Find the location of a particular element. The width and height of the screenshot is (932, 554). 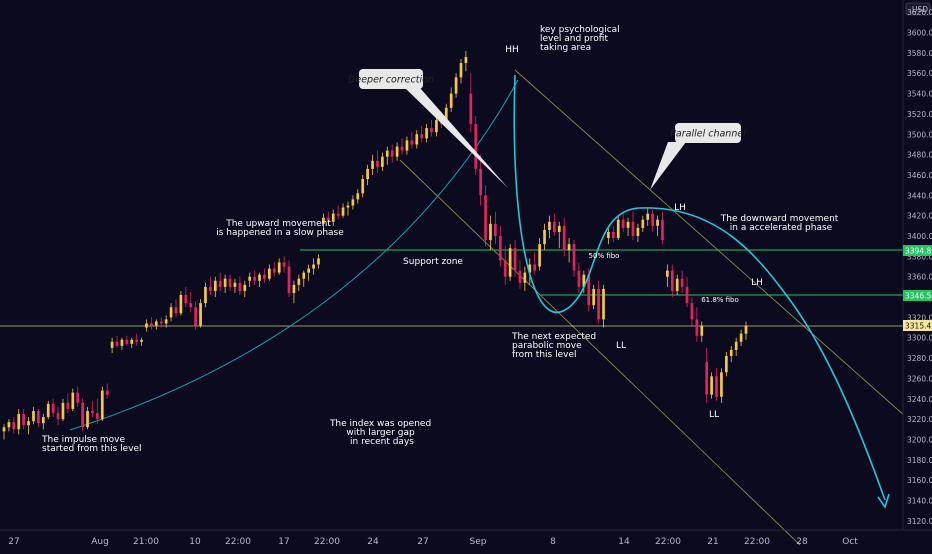

price-axis-panel is located at coordinates (917, 275).